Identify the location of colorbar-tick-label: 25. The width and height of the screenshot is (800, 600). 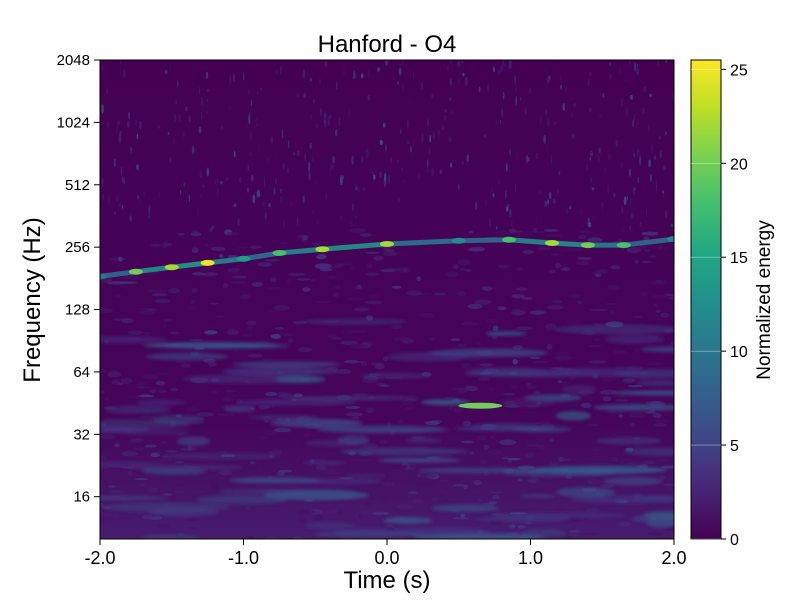
(739, 70).